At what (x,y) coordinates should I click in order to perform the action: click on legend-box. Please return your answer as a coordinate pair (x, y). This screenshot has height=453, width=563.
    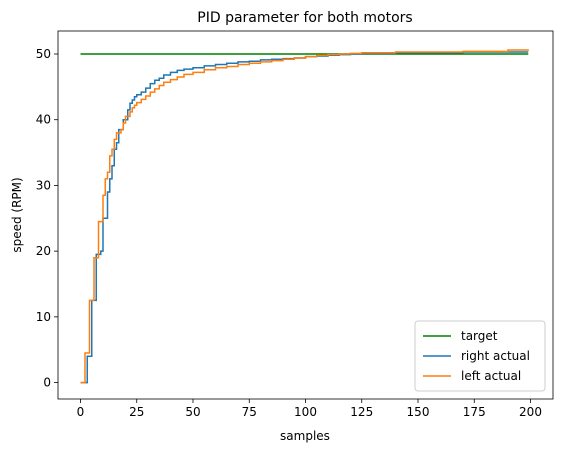
    Looking at the image, I should click on (480, 356).